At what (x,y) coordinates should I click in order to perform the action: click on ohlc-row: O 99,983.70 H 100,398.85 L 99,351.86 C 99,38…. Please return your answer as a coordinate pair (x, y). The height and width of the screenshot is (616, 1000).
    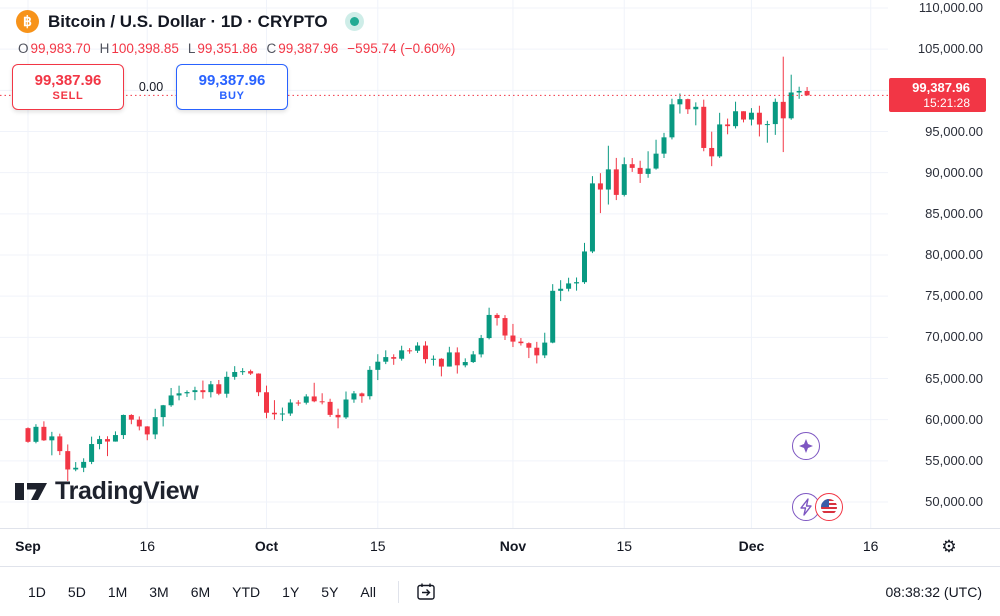
    Looking at the image, I should click on (236, 48).